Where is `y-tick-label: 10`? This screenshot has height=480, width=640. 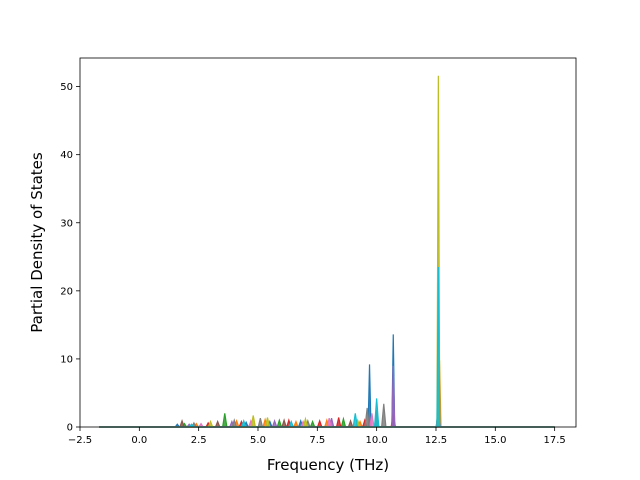
y-tick-label: 10 is located at coordinates (66, 359).